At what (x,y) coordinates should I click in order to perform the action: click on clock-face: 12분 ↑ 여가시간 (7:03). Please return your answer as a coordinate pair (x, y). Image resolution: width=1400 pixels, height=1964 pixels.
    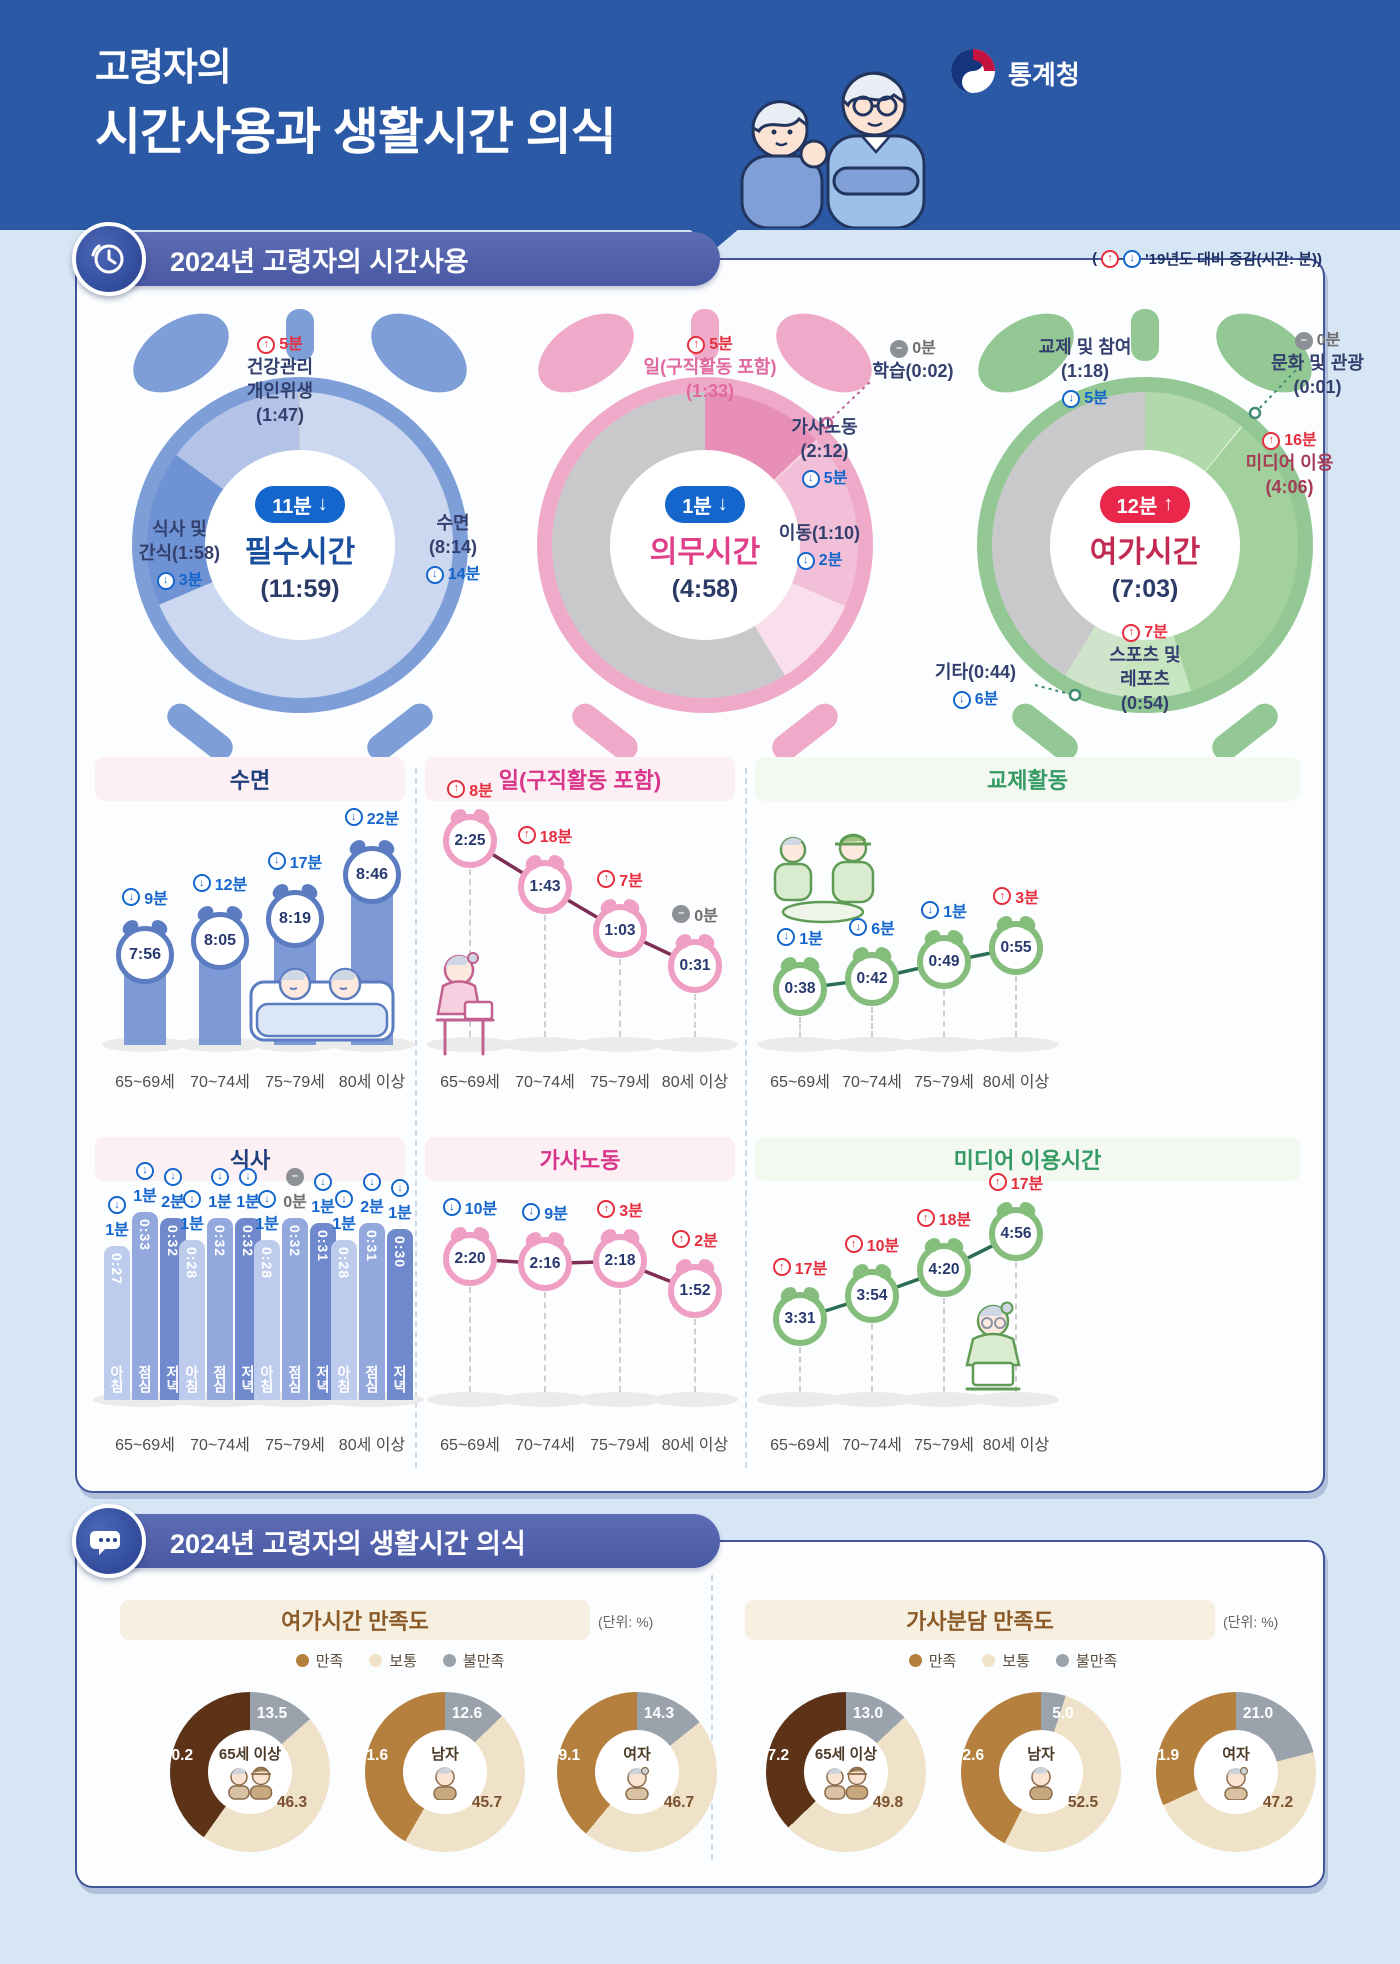
    Looking at the image, I should click on (1145, 545).